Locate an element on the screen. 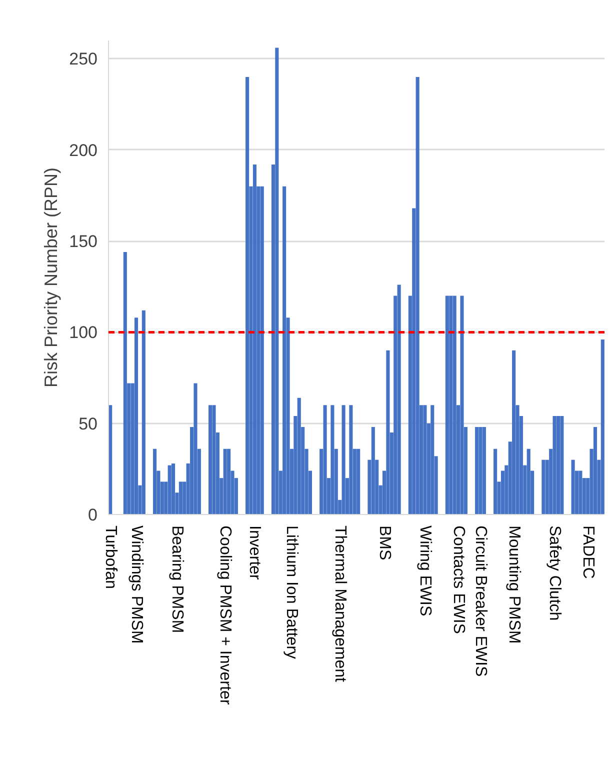  x-tick-label: BMS is located at coordinates (384, 543).